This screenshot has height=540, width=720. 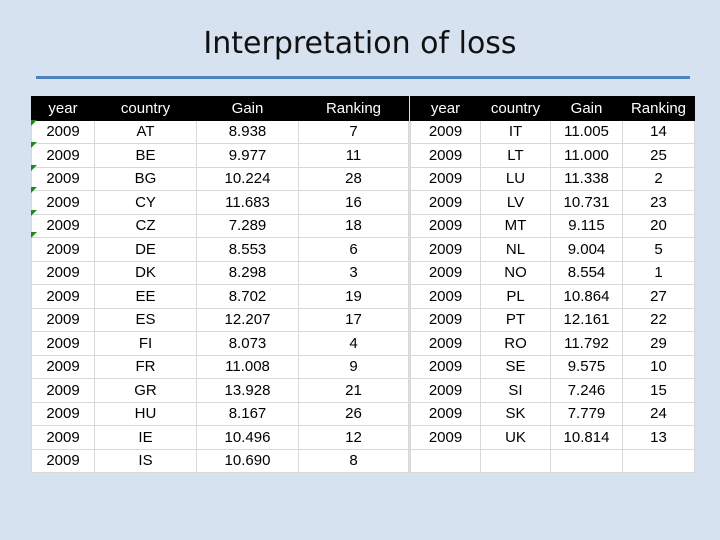 What do you see at coordinates (353, 225) in the screenshot?
I see `cell-ranking: 18` at bounding box center [353, 225].